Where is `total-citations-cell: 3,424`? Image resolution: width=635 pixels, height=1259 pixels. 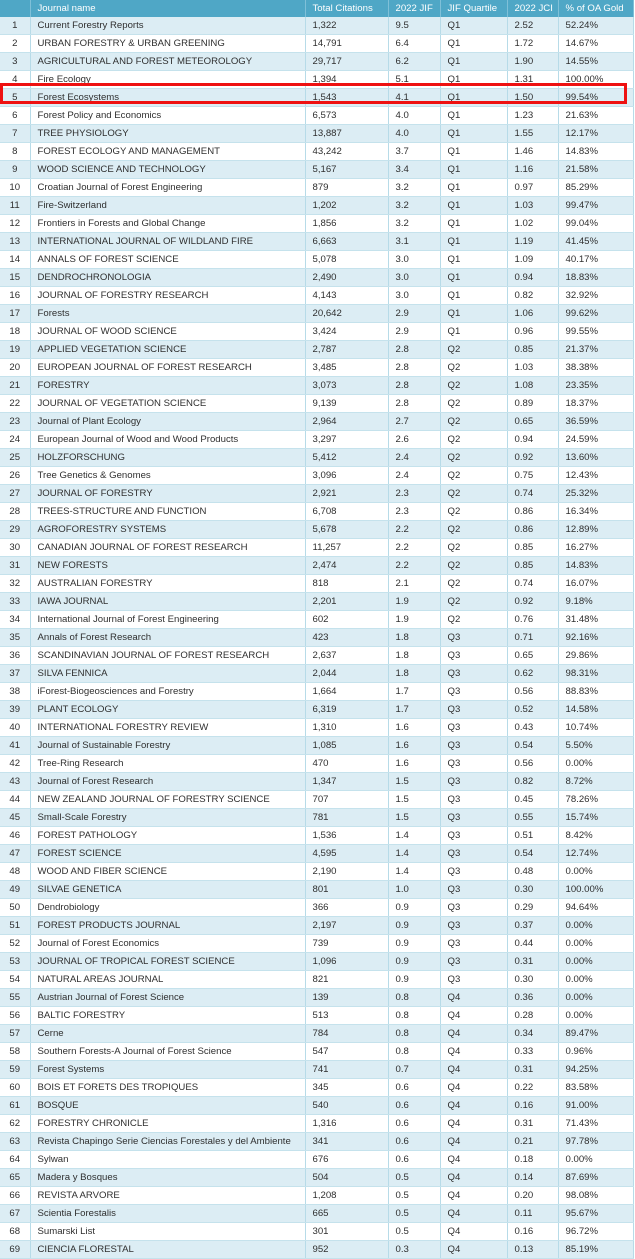 total-citations-cell: 3,424 is located at coordinates (347, 331).